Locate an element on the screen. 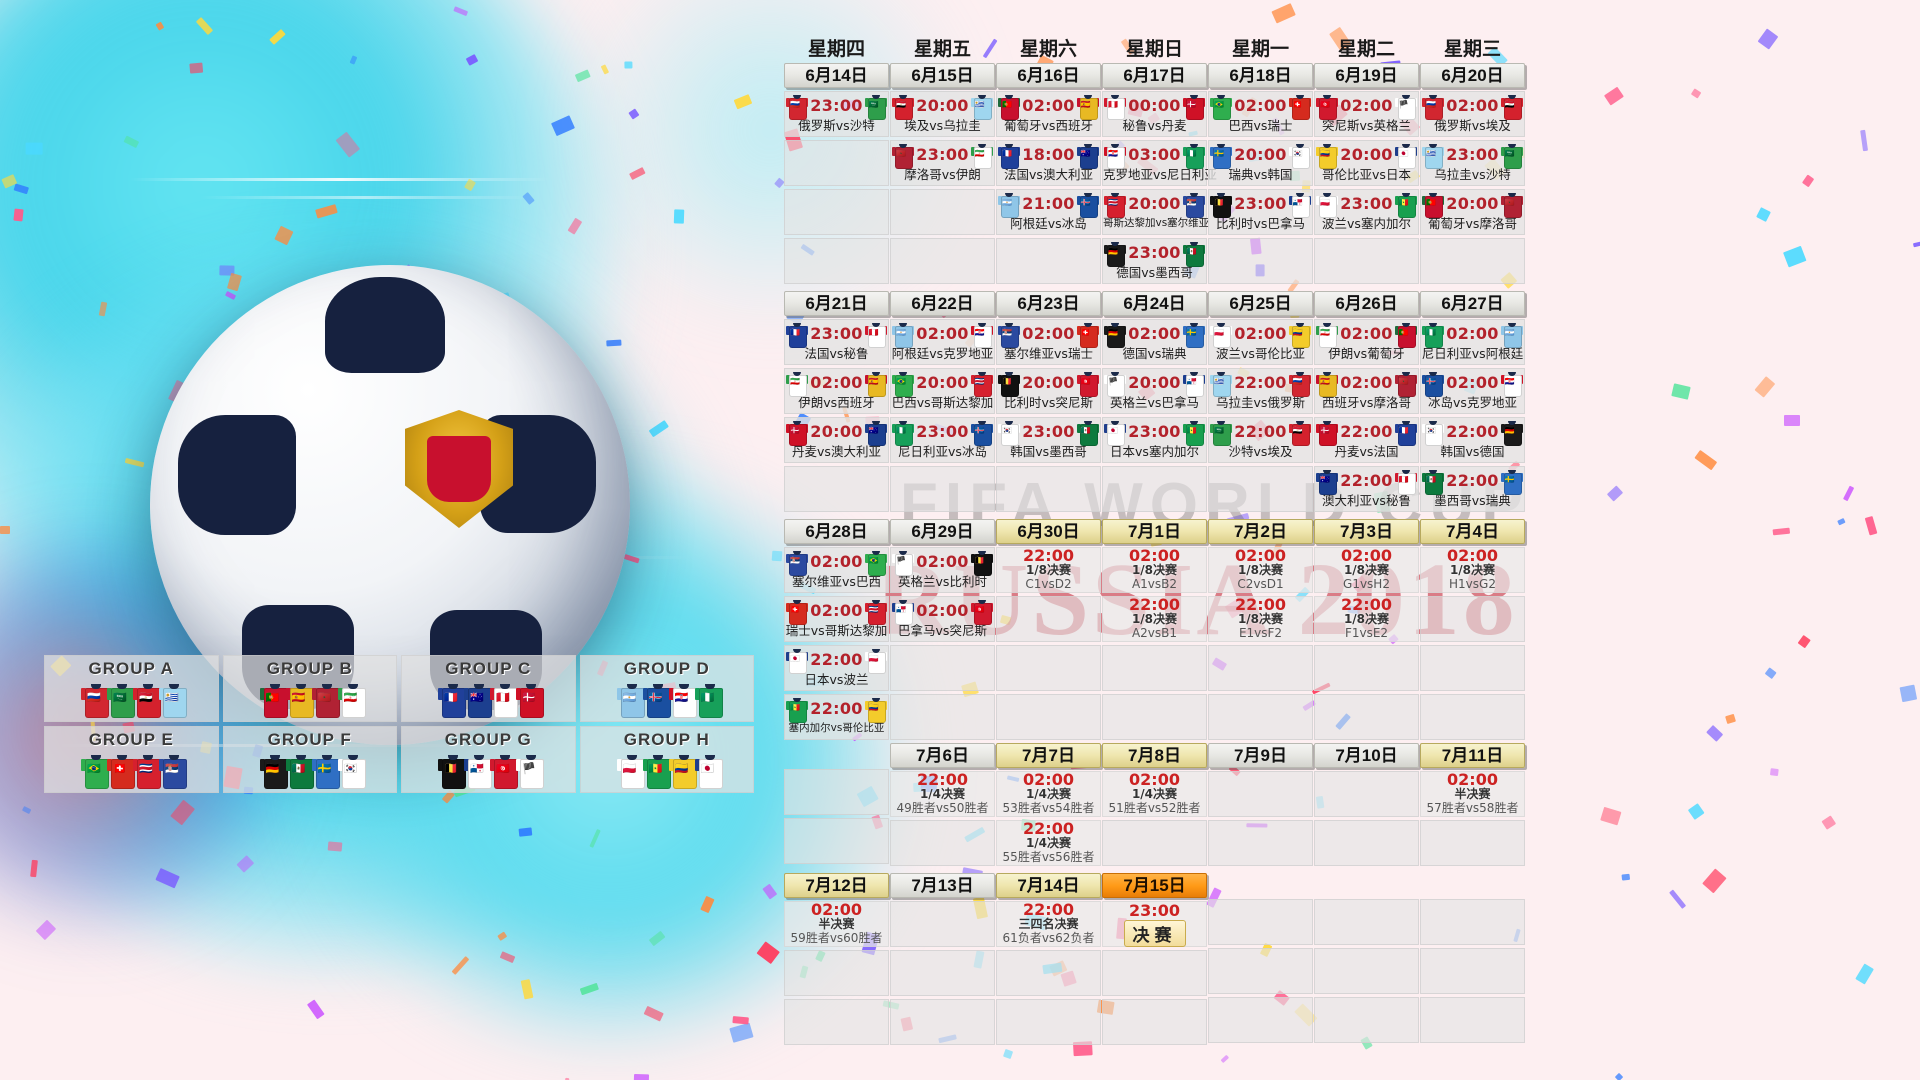 This screenshot has width=1920, height=1080. match-cell: 🇪🇸 02:00 🇲🇦 西班牙vs摩洛哥 is located at coordinates (1366, 391).